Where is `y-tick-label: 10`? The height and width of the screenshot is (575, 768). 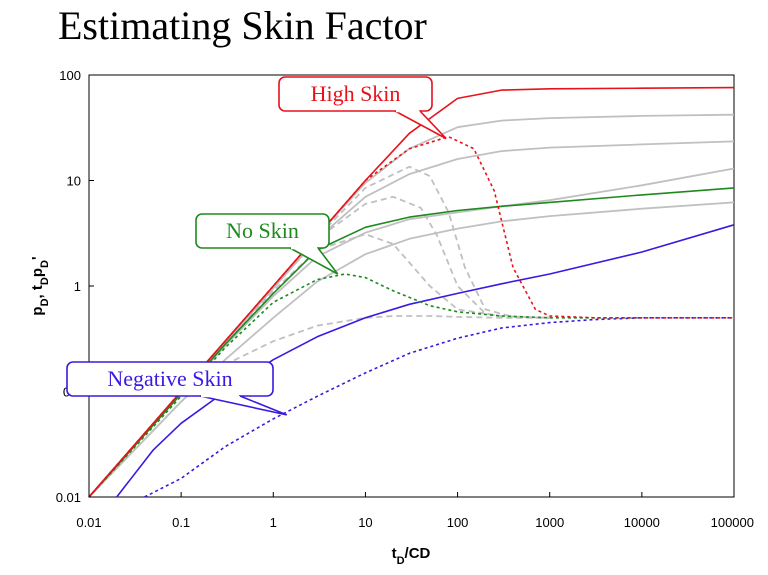 y-tick-label: 10 is located at coordinates (74, 181).